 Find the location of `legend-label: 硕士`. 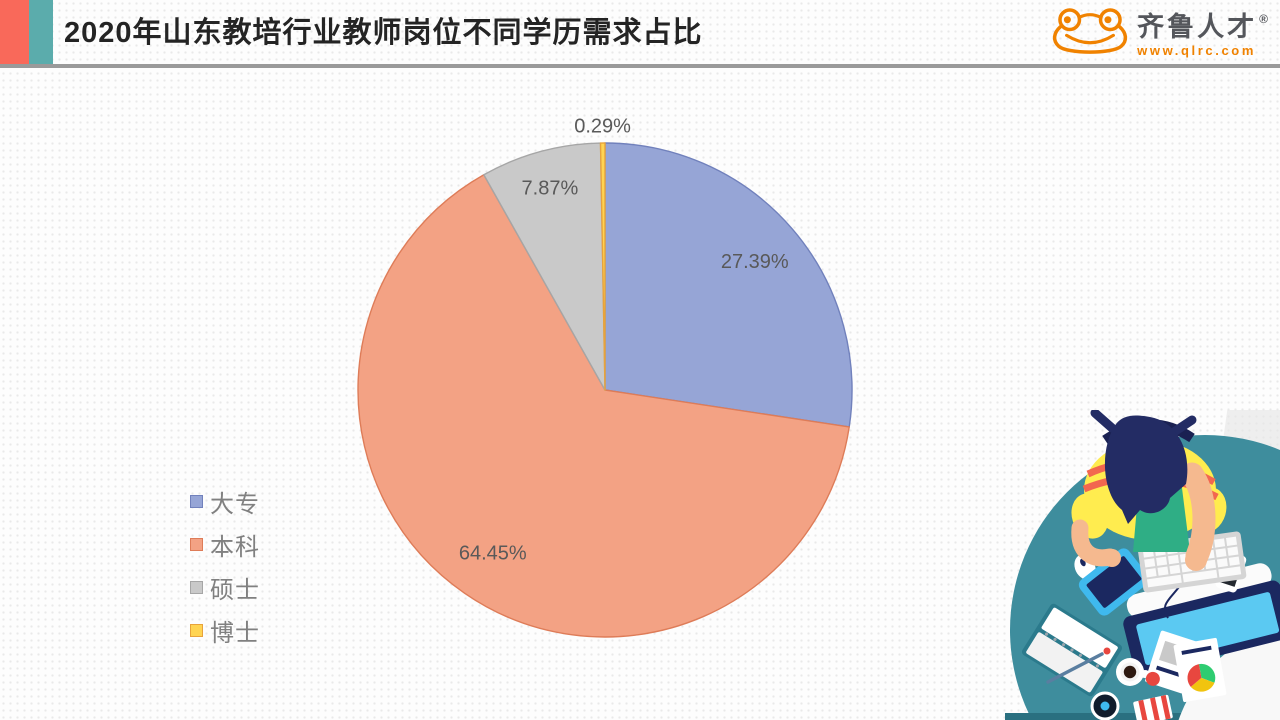

legend-label: 硕士 is located at coordinates (235, 590).